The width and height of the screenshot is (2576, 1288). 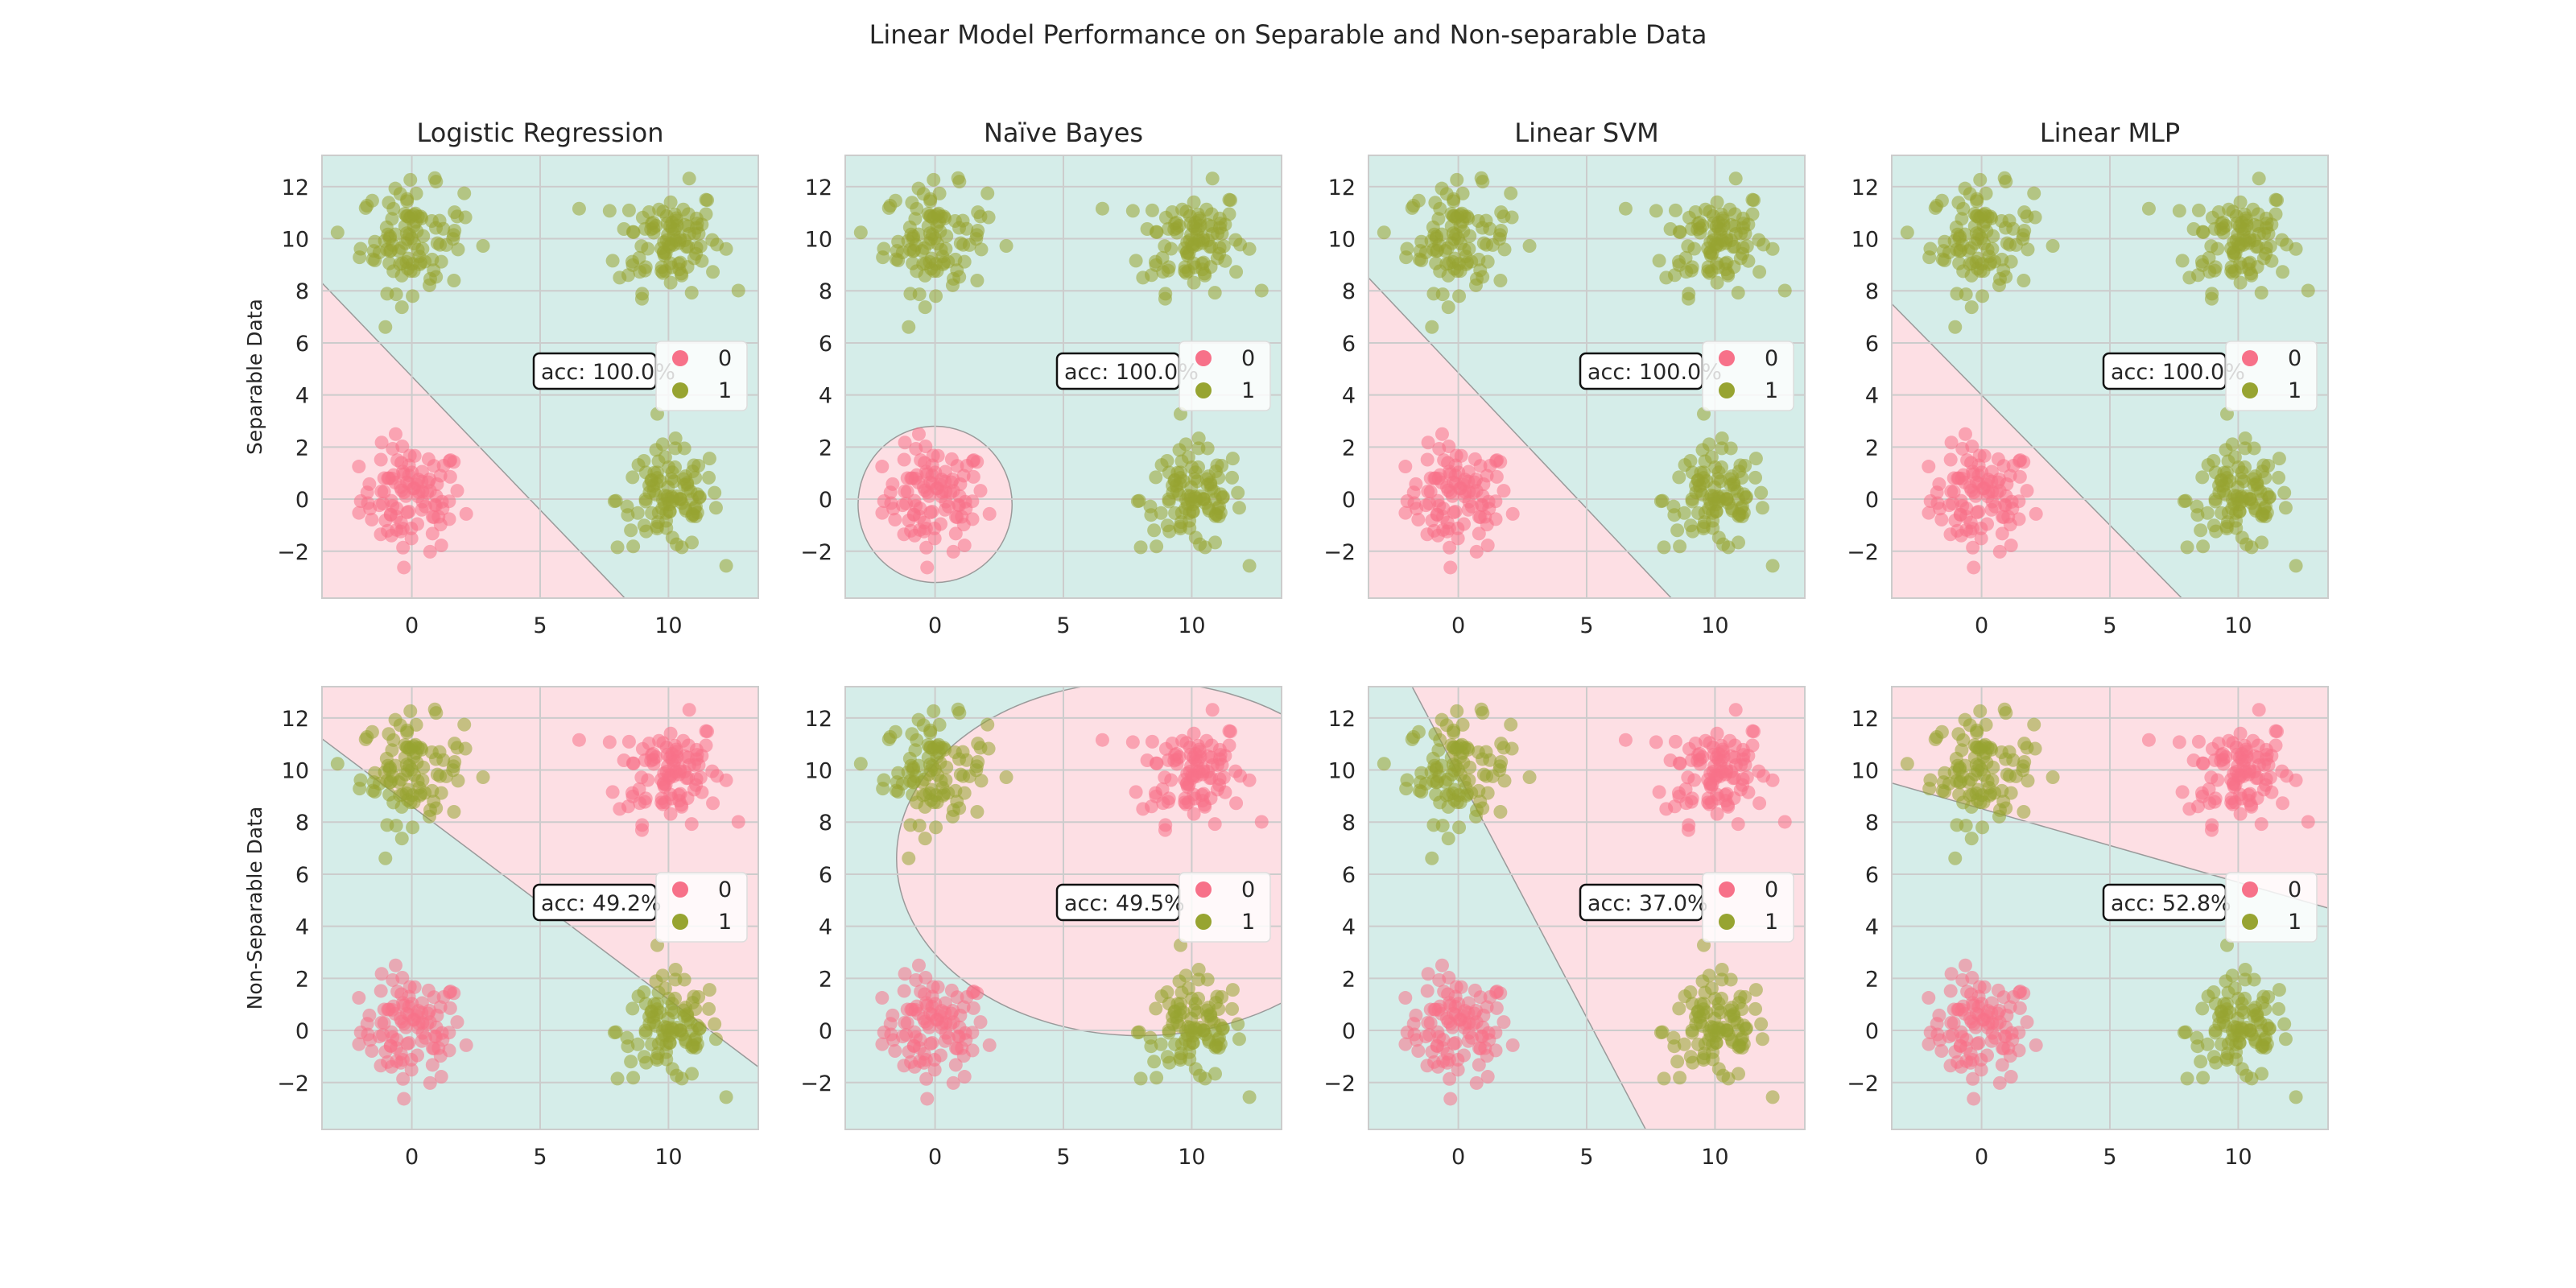 I want to click on accuracy-box: acc: 52.8%, so click(x=2166, y=902).